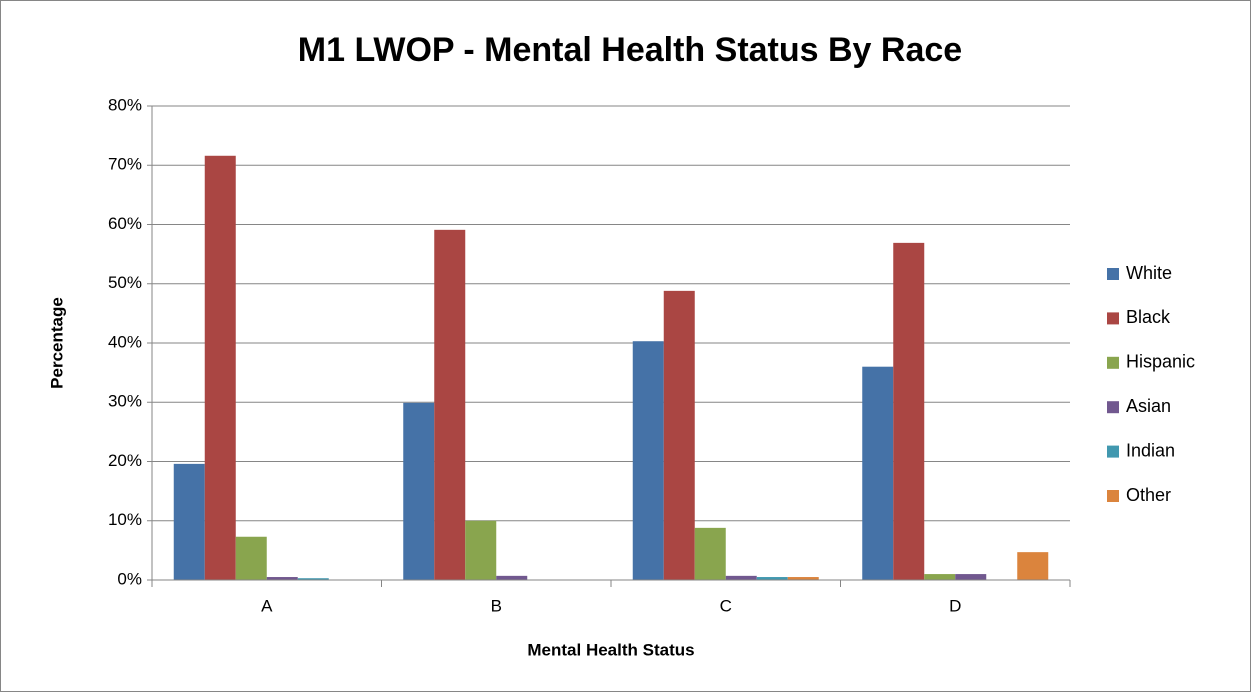 The image size is (1251, 692). I want to click on x-axis-label: Mental Health Status, so click(610, 649).